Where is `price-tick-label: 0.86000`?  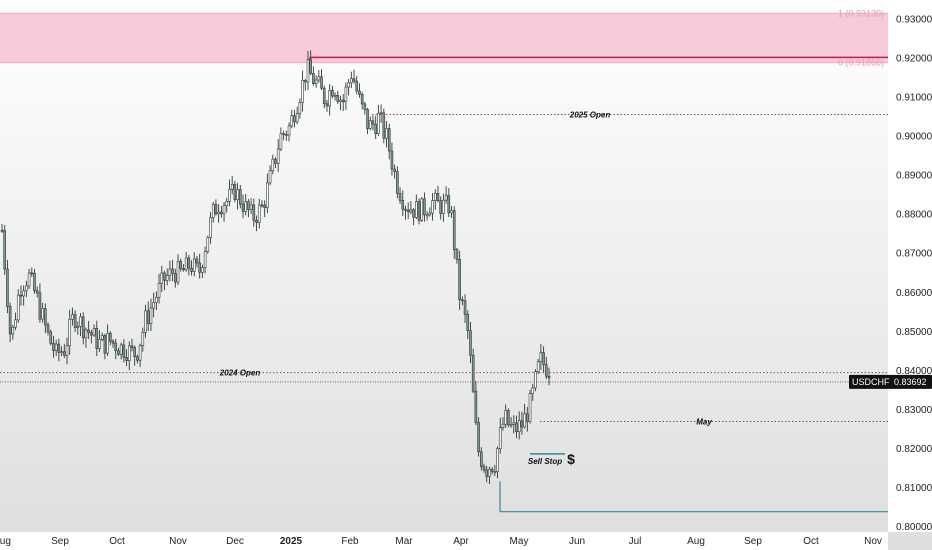 price-tick-label: 0.86000 is located at coordinates (914, 293).